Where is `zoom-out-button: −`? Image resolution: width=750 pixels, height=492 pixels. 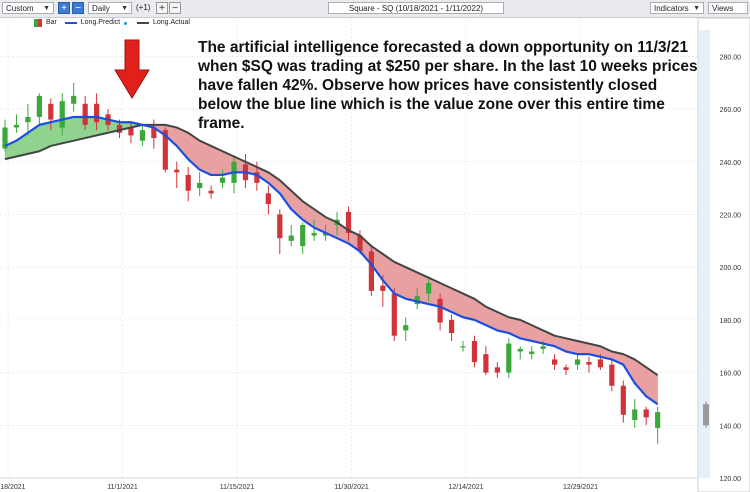 zoom-out-button: − is located at coordinates (78, 8).